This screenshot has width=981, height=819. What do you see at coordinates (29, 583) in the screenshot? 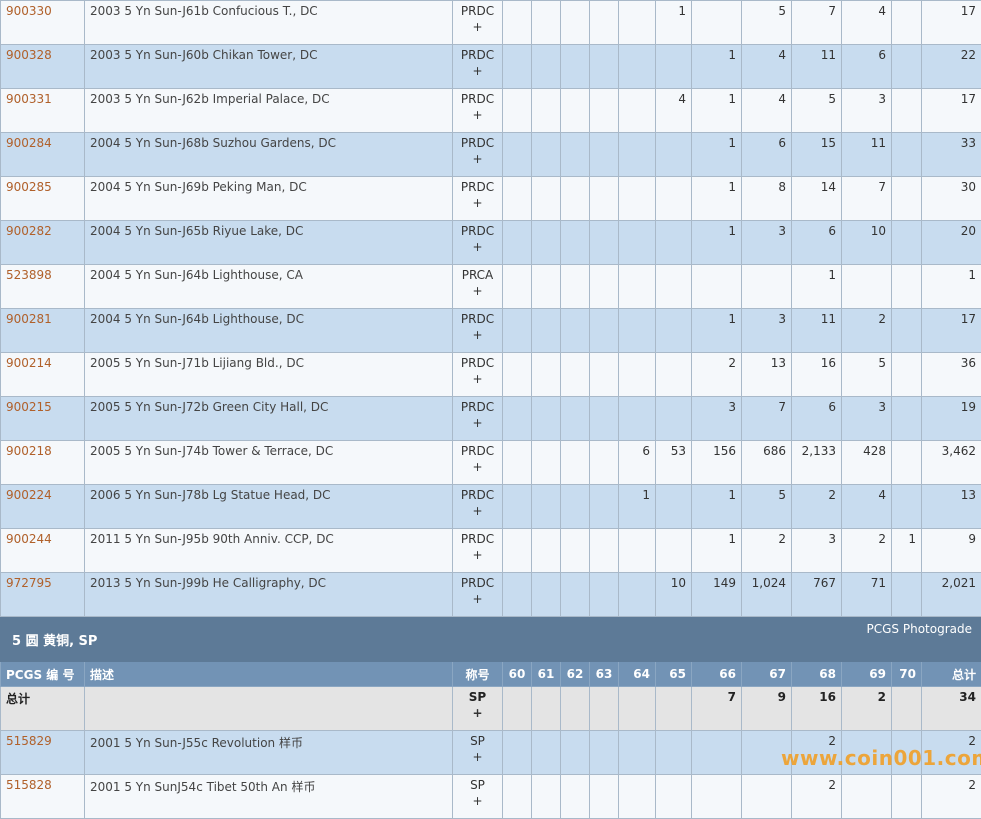
I see `pcgs-number-link: 972795` at bounding box center [29, 583].